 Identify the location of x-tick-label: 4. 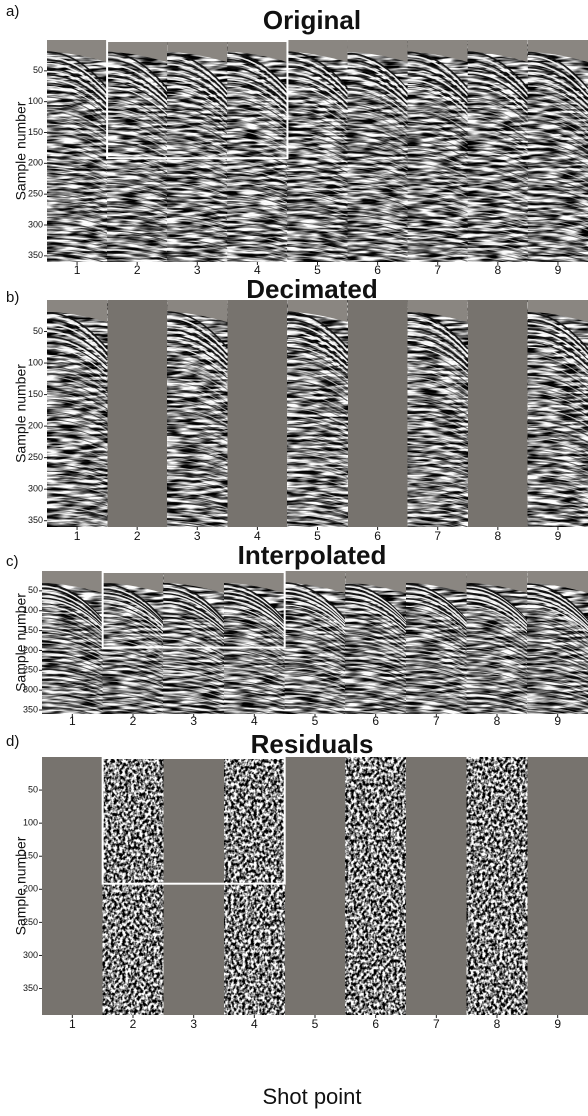
(257, 270).